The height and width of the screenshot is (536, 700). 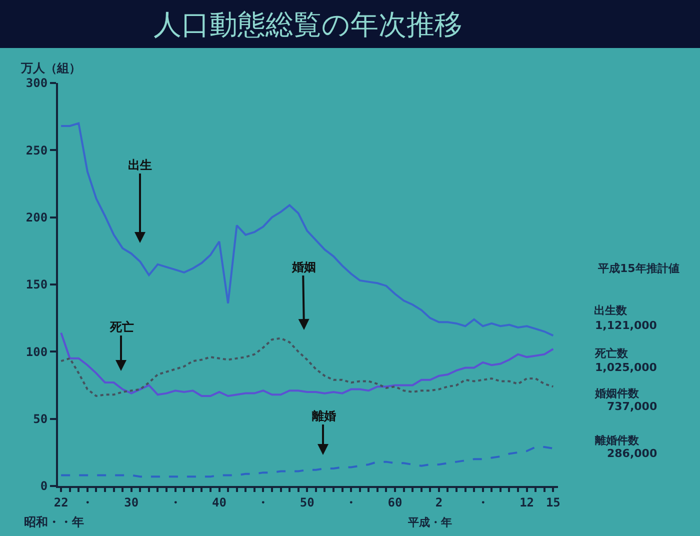 I want to click on text: 婚姻件数, so click(x=617, y=393).